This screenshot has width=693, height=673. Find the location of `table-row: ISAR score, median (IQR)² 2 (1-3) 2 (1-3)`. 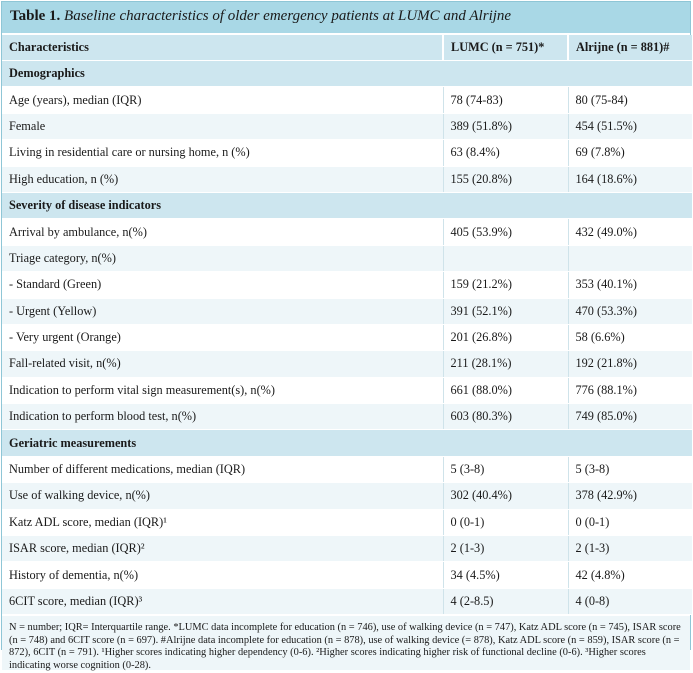

table-row: ISAR score, median (IQR)² 2 (1-3) 2 (1-3) is located at coordinates (347, 549).